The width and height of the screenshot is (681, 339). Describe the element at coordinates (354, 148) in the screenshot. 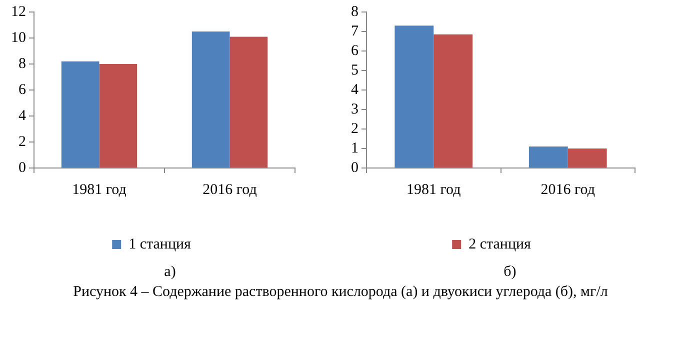

I see `y-tick-label: 1` at that location.